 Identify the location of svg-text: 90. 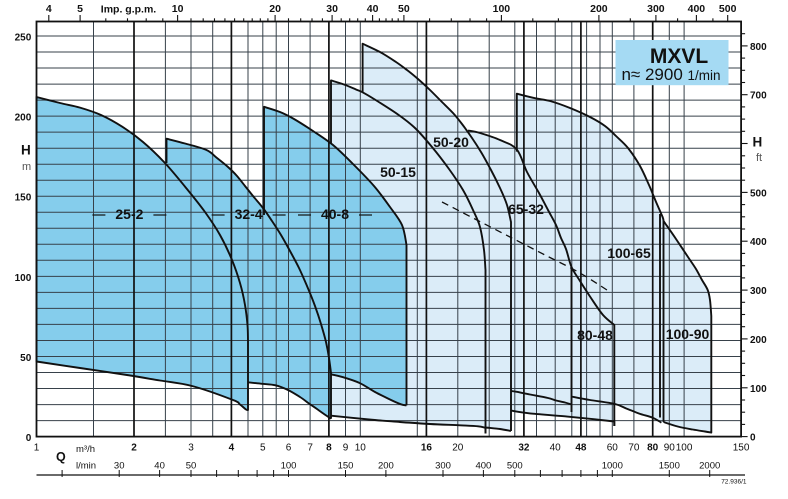
(670, 448).